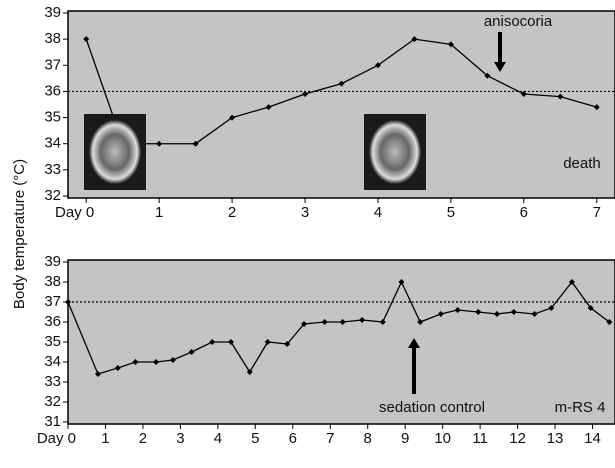 The width and height of the screenshot is (615, 468). What do you see at coordinates (405, 438) in the screenshot?
I see `x-tick-label: 9` at bounding box center [405, 438].